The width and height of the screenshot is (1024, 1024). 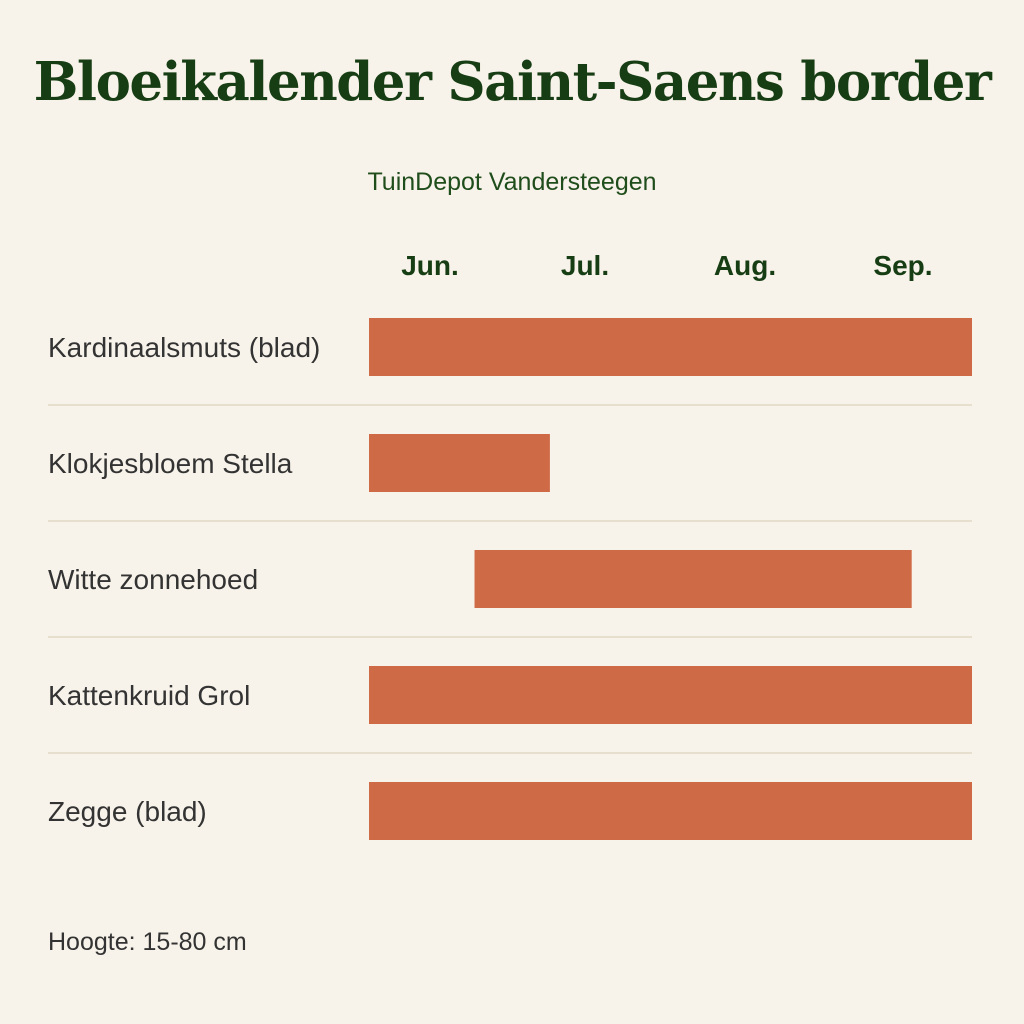 What do you see at coordinates (184, 347) in the screenshot?
I see `row-label: Kardinaalsmuts (blad)` at bounding box center [184, 347].